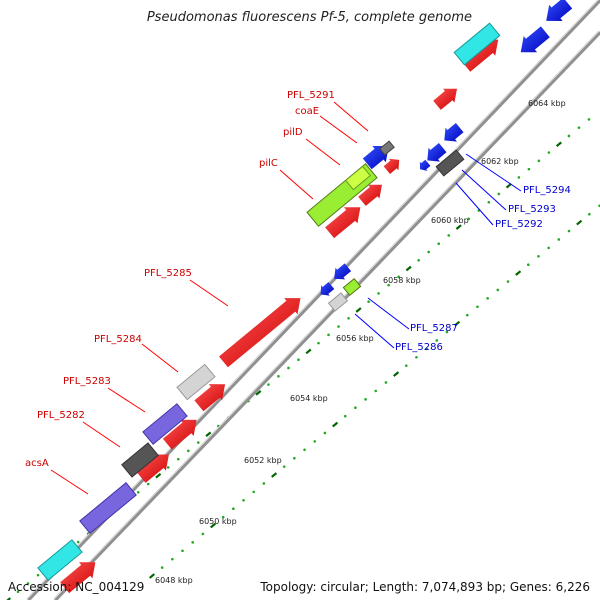 The height and width of the screenshot is (600, 600). I want to click on kbp-label: 6050 kbp, so click(218, 521).